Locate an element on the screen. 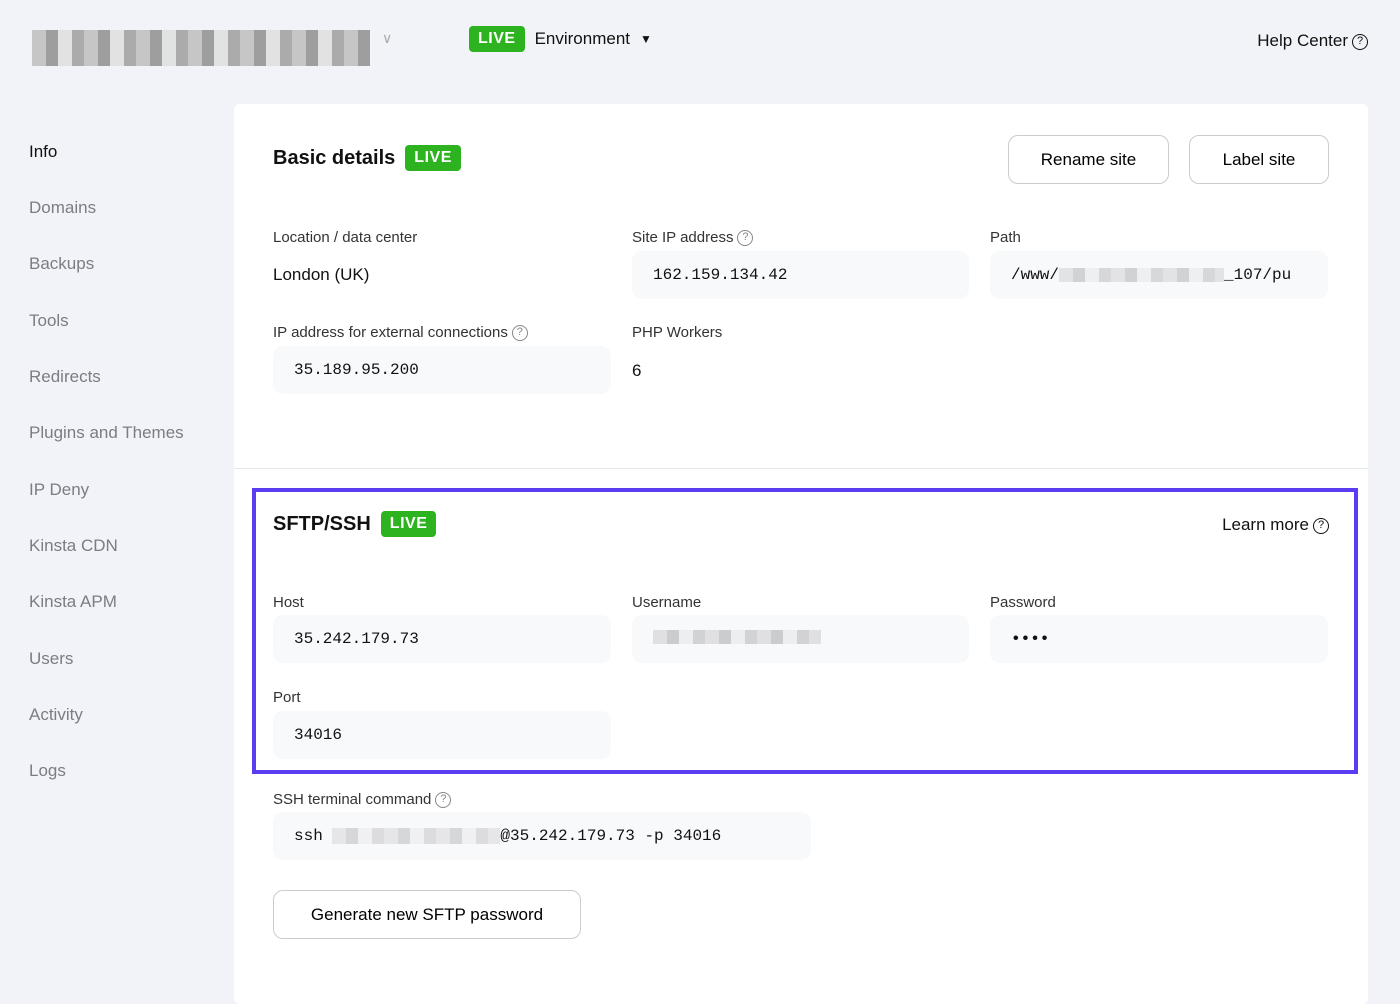  chevron-down-icon: ▼ is located at coordinates (646, 39).